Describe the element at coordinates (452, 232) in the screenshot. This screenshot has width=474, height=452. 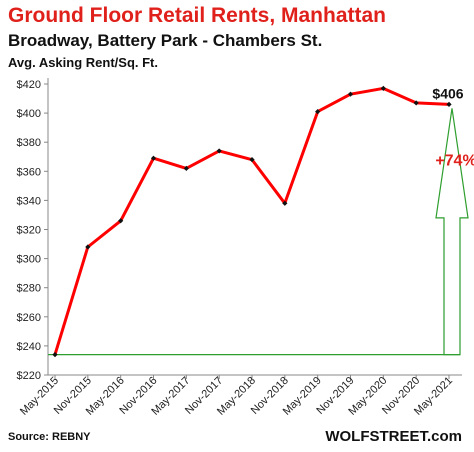
I see `growth-arrow` at that location.